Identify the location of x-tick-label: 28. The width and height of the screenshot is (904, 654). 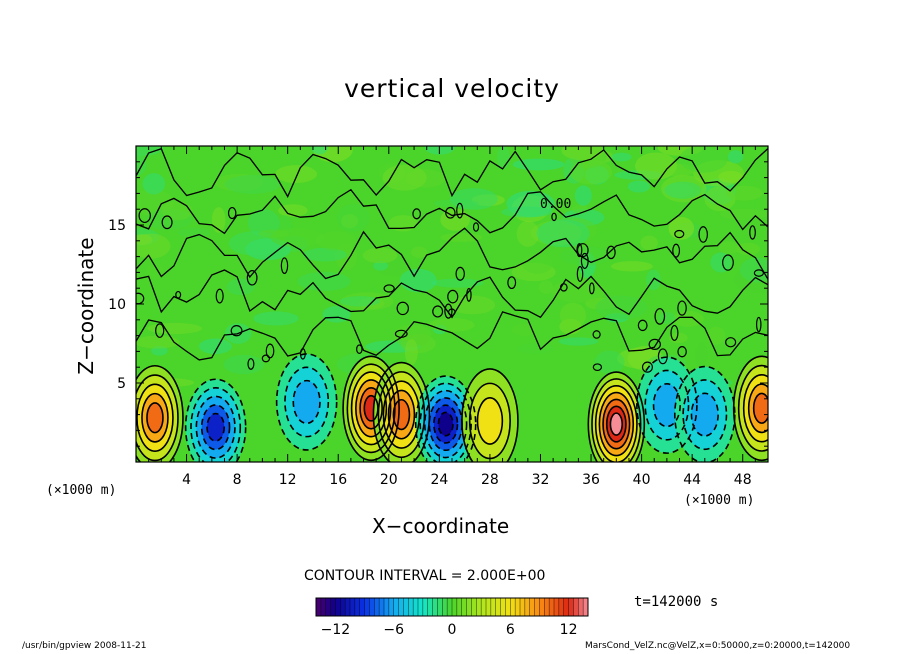
(490, 480).